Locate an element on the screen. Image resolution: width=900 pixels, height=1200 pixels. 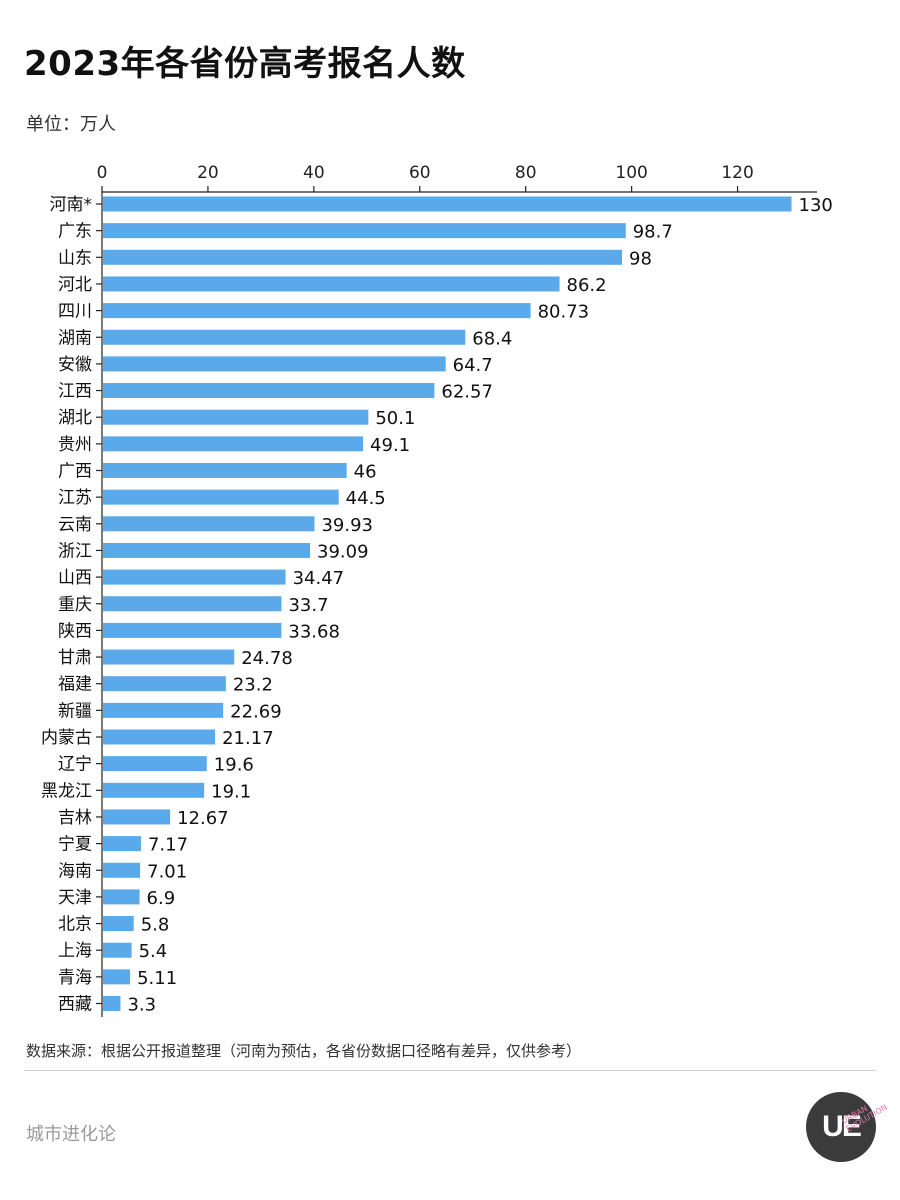
value-label: 24.78 is located at coordinates (267, 658).